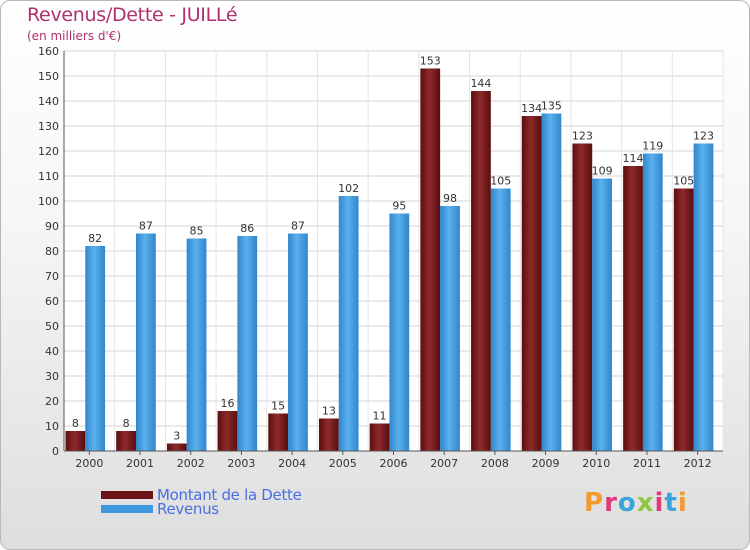  What do you see at coordinates (633, 158) in the screenshot?
I see `data-label-debt: 114` at bounding box center [633, 158].